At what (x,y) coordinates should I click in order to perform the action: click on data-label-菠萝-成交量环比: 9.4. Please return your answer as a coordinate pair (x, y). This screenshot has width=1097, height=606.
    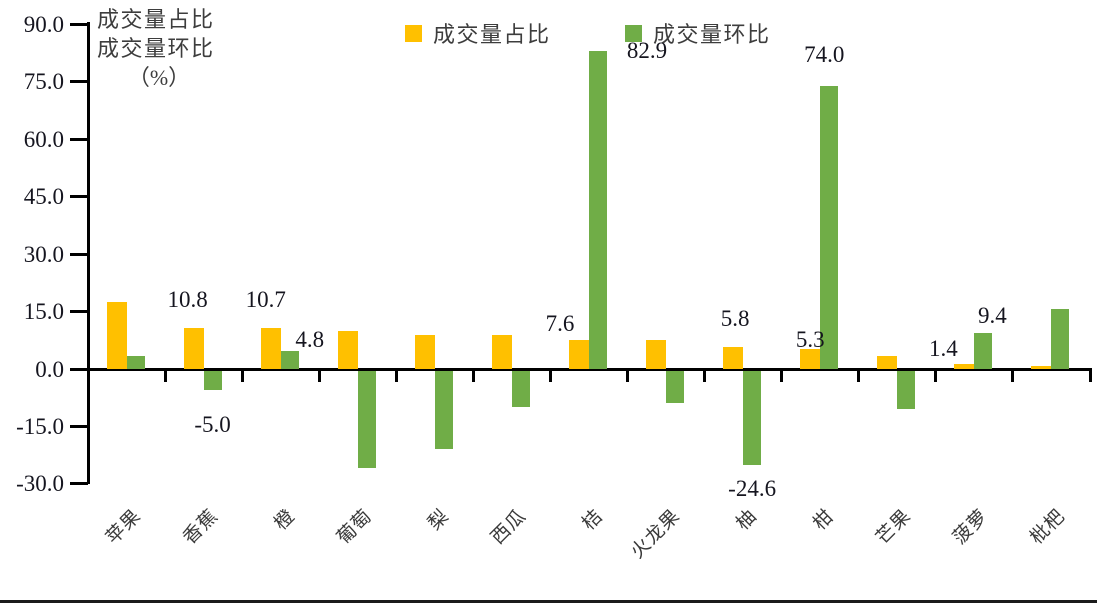
    Looking at the image, I should click on (992, 315).